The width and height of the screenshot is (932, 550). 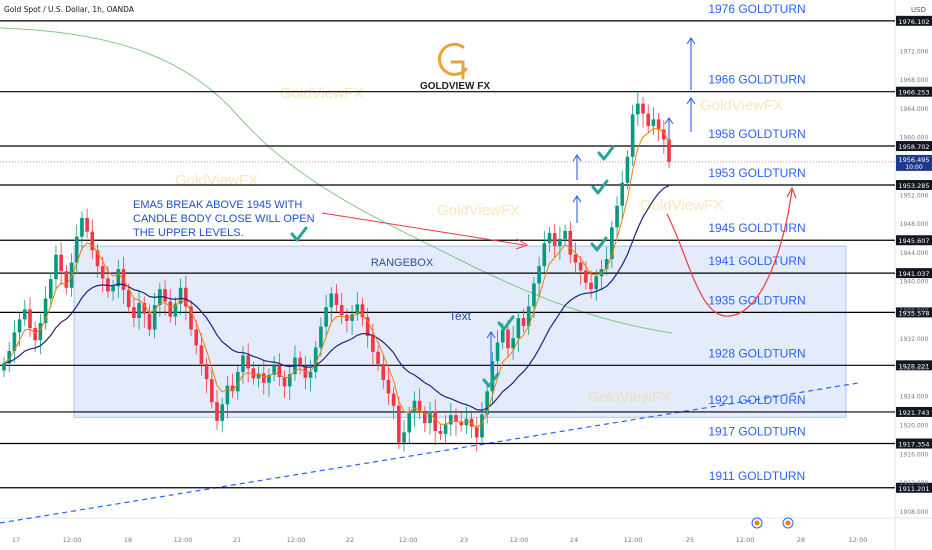 What do you see at coordinates (16, 540) in the screenshot?
I see `time-label-0: 17` at bounding box center [16, 540].